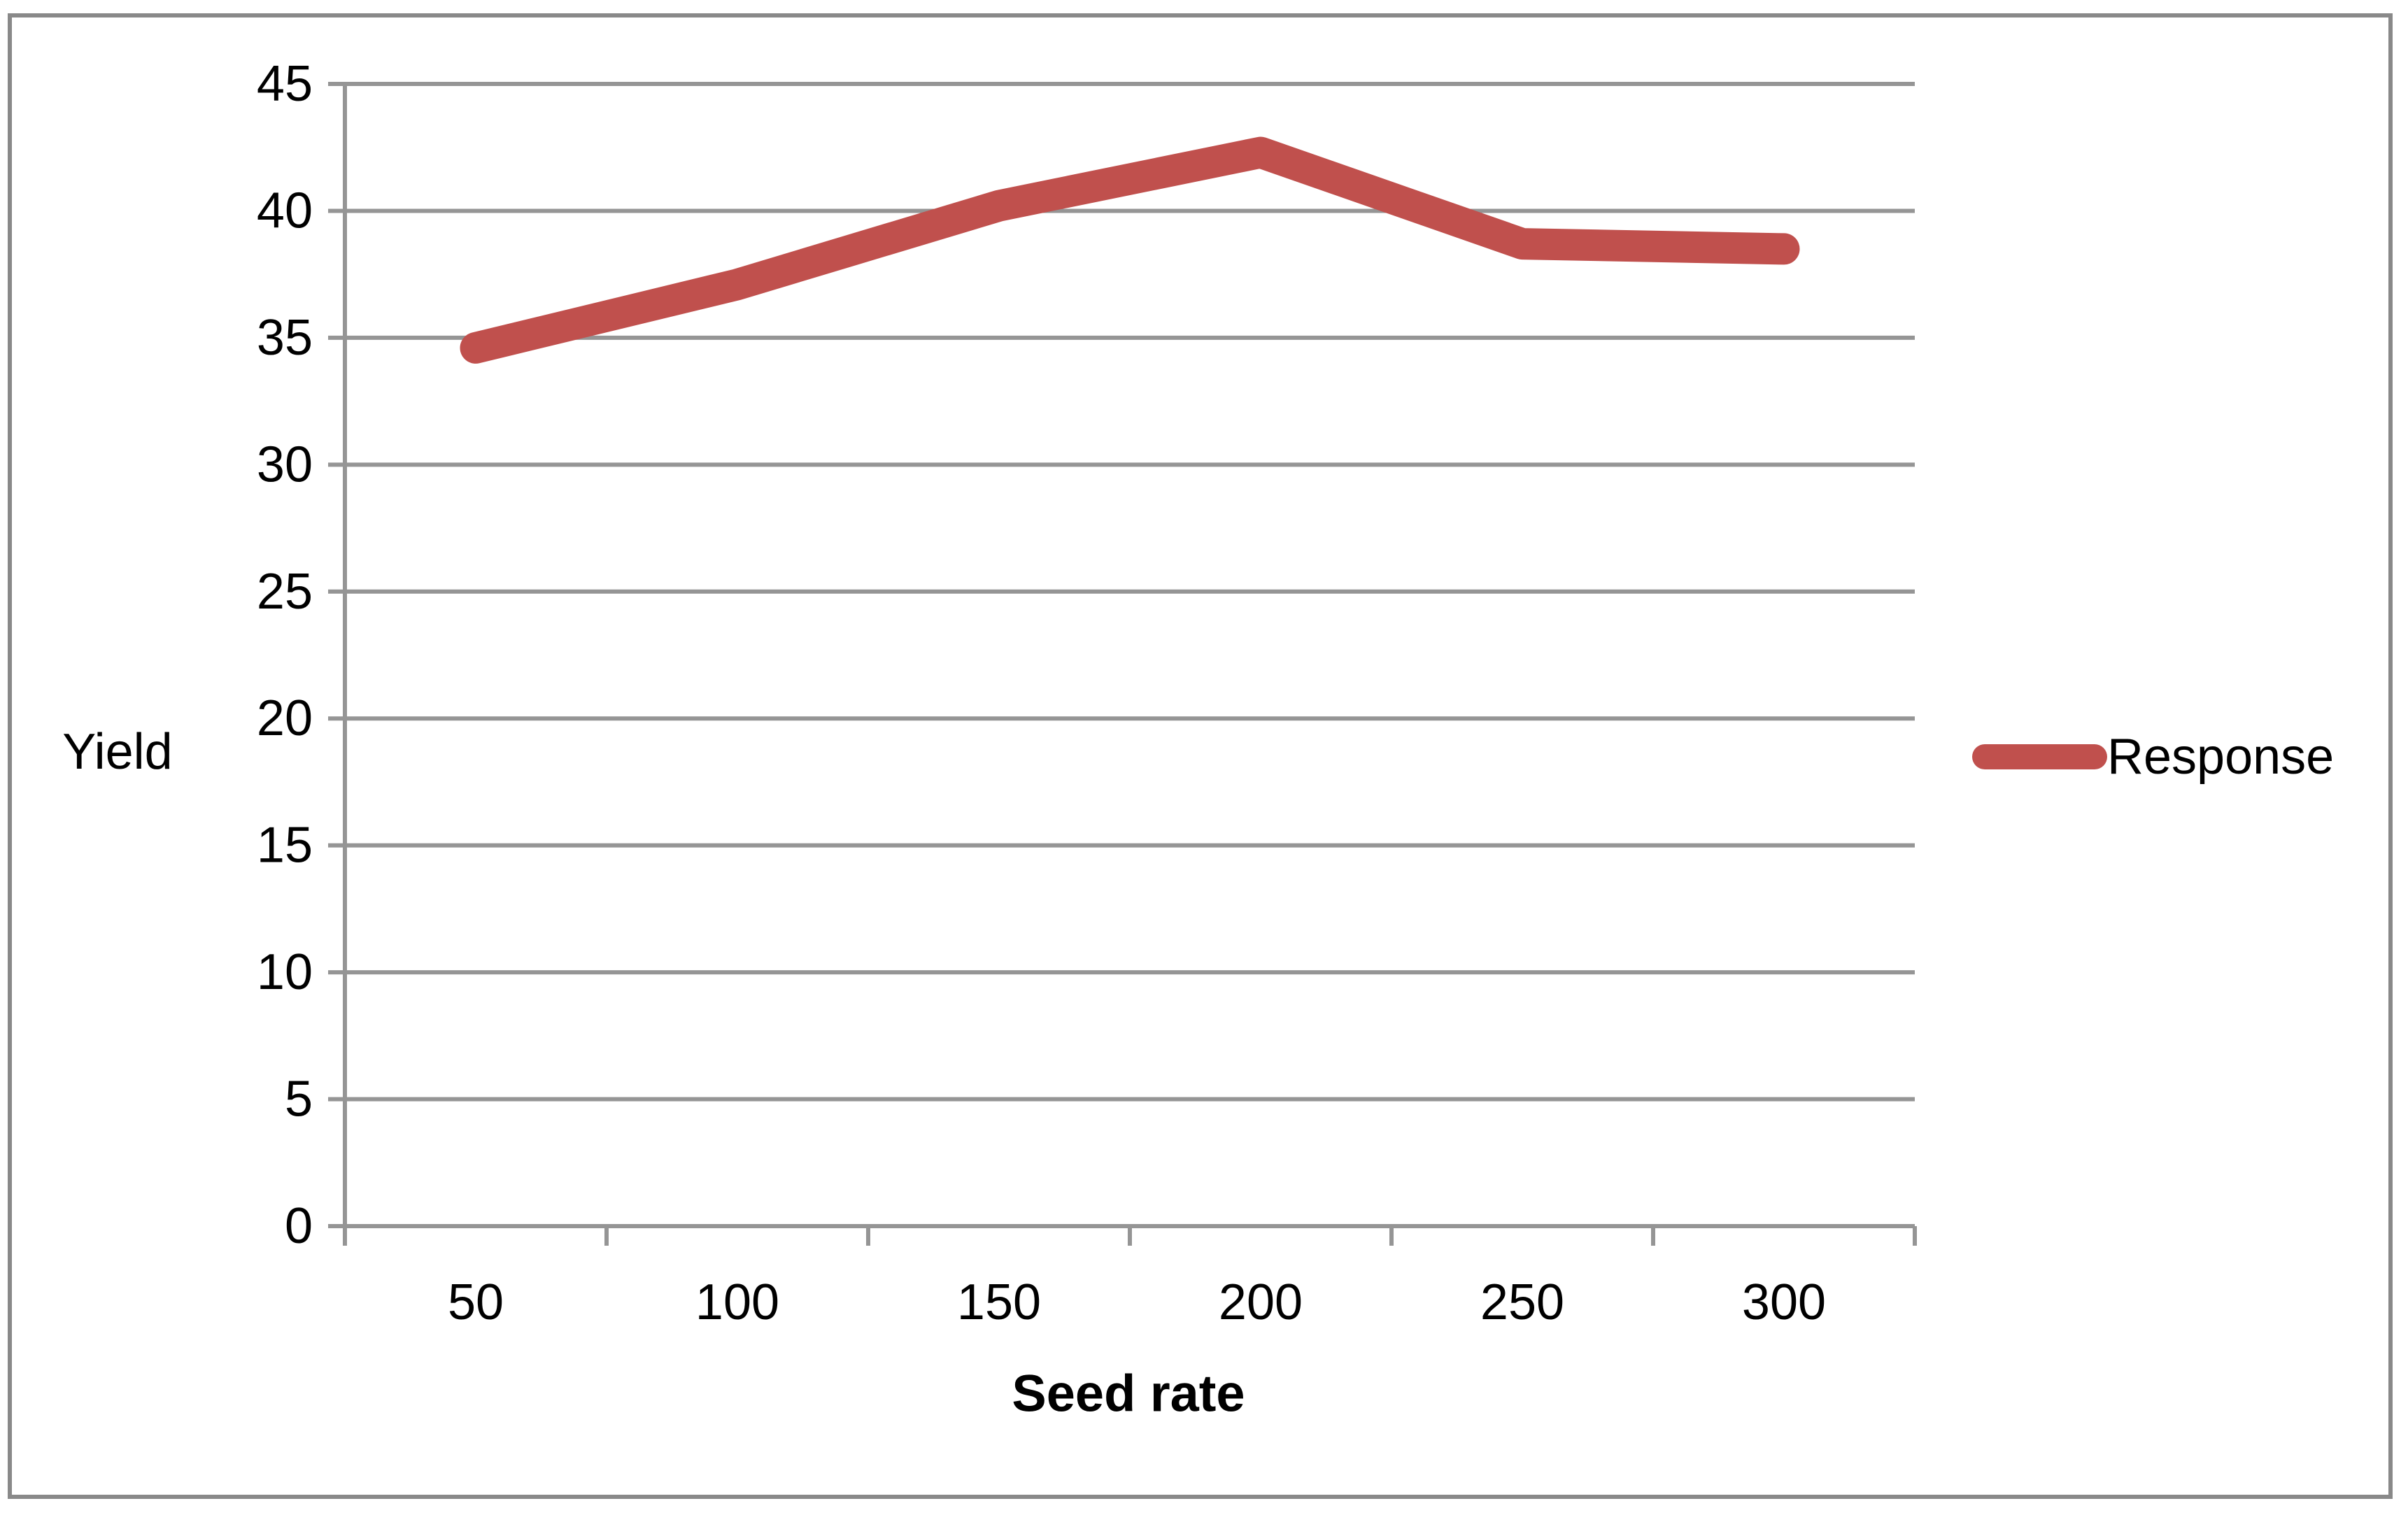 The width and height of the screenshot is (2408, 1515). Describe the element at coordinates (285, 972) in the screenshot. I see `y-axis-tick-label: 10` at that location.